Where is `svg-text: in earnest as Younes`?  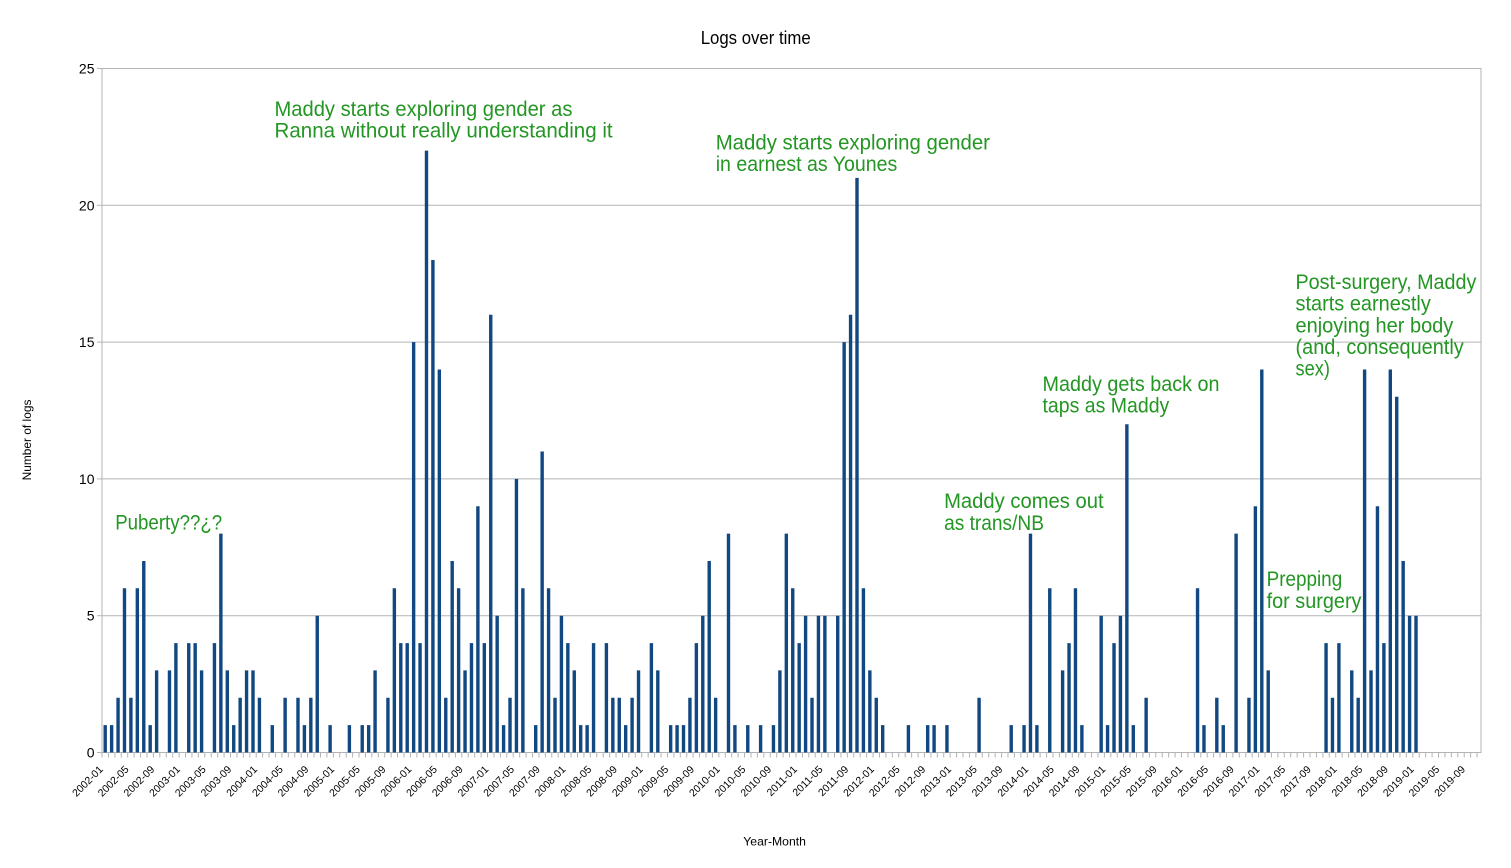 svg-text: in earnest as Younes is located at coordinates (807, 164).